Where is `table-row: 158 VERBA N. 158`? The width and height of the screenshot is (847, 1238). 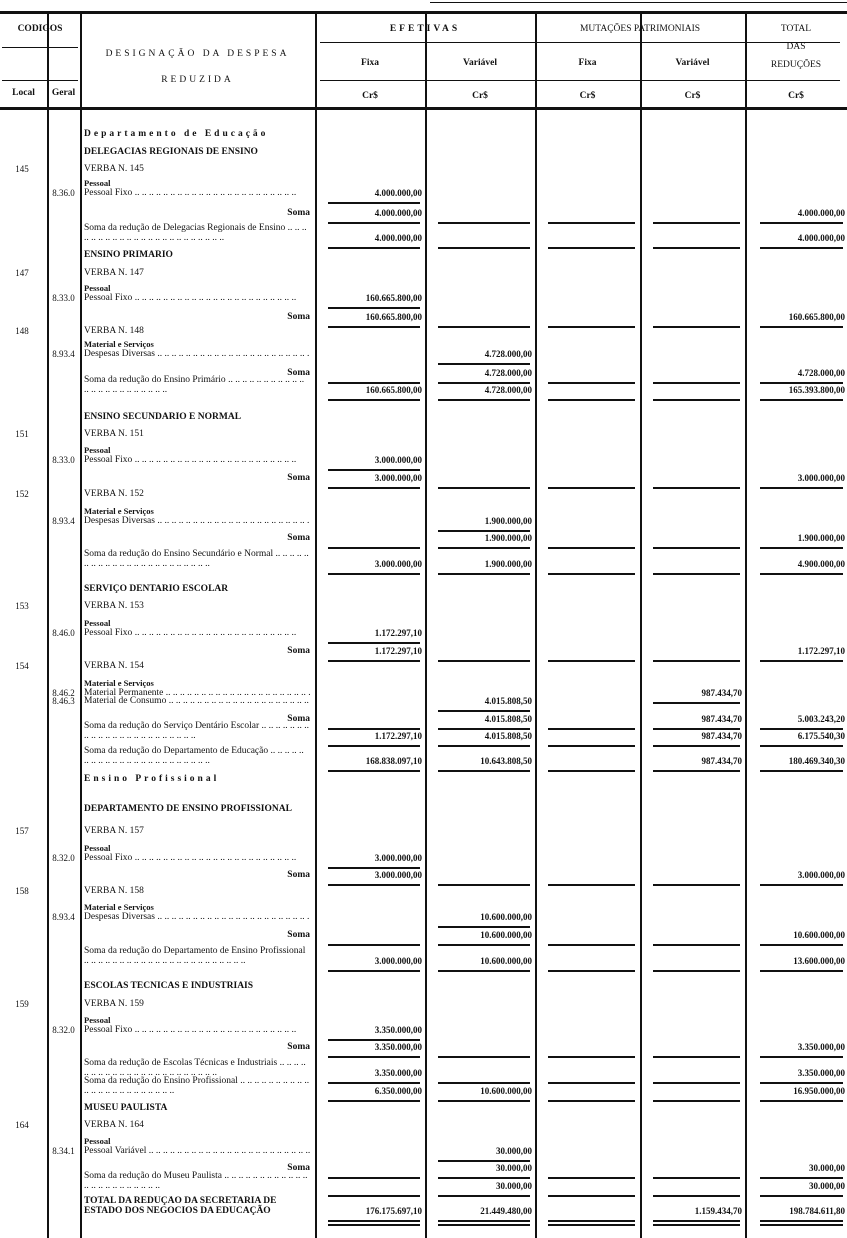
table-row: 158 VERBA N. 158 is located at coordinates (423, 890).